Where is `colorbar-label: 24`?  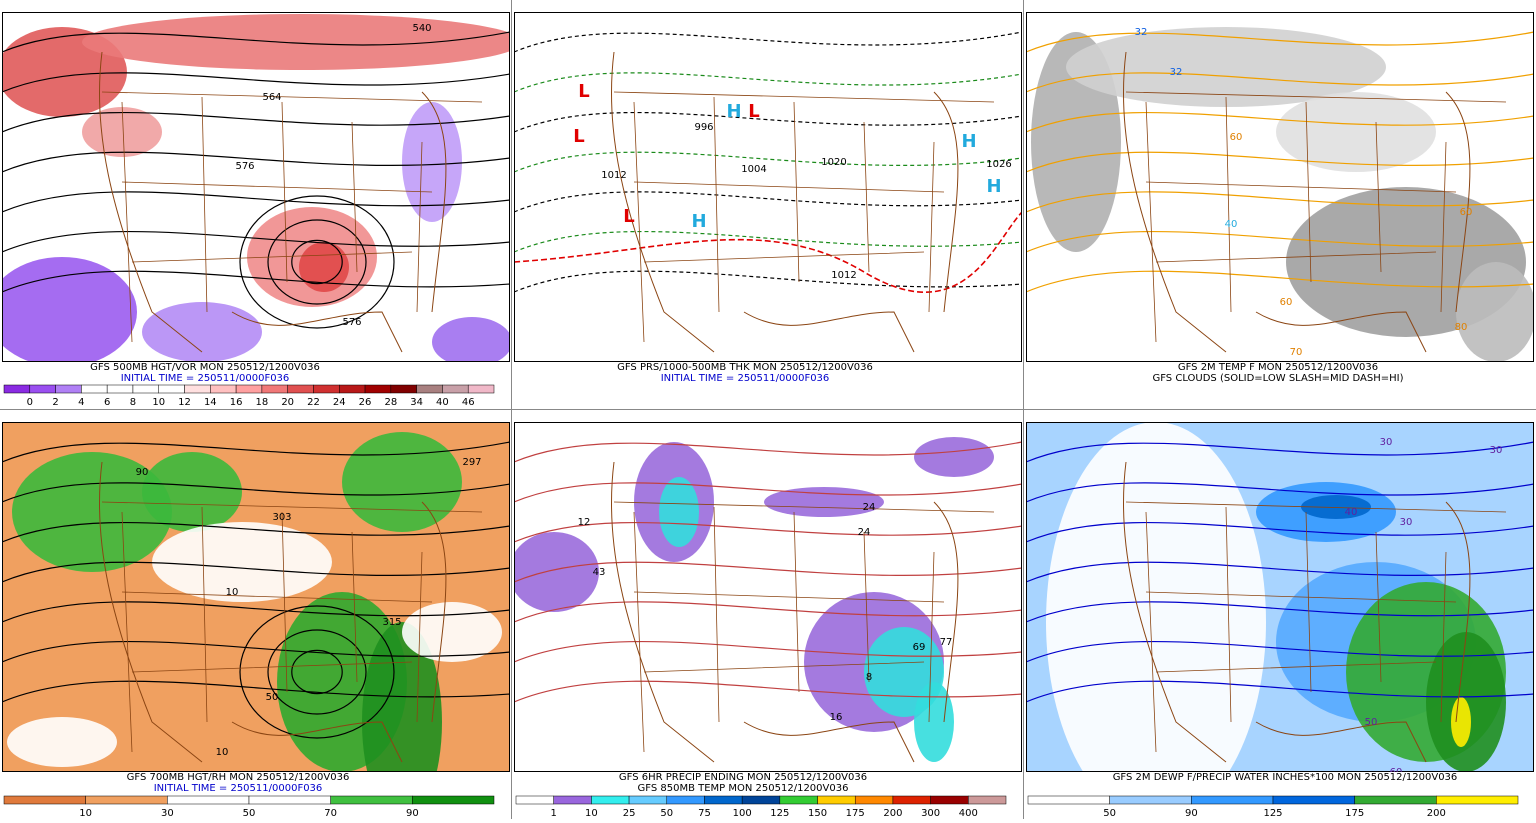 colorbar-label: 24 is located at coordinates (339, 402).